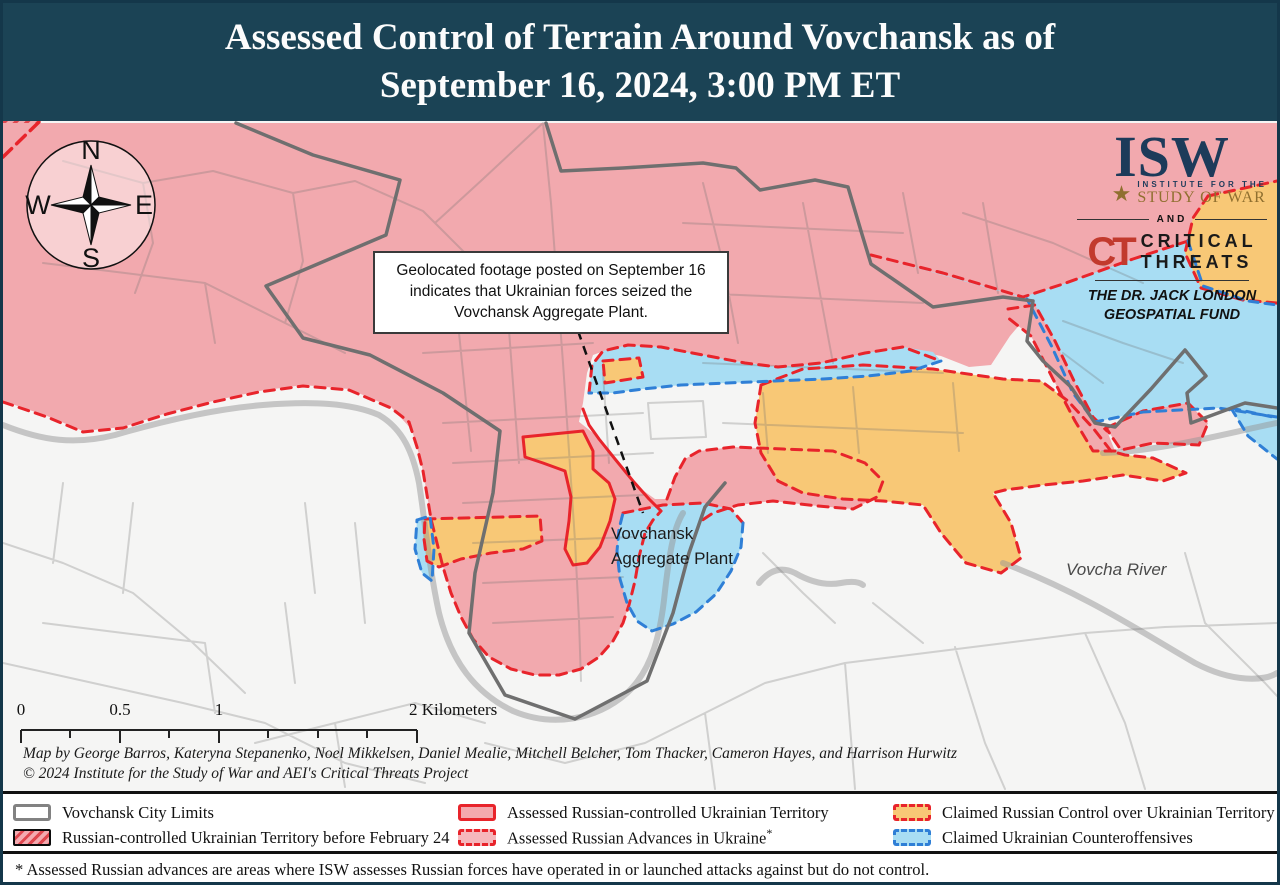 The height and width of the screenshot is (885, 1280). I want to click on and-text: AND, so click(1172, 220).